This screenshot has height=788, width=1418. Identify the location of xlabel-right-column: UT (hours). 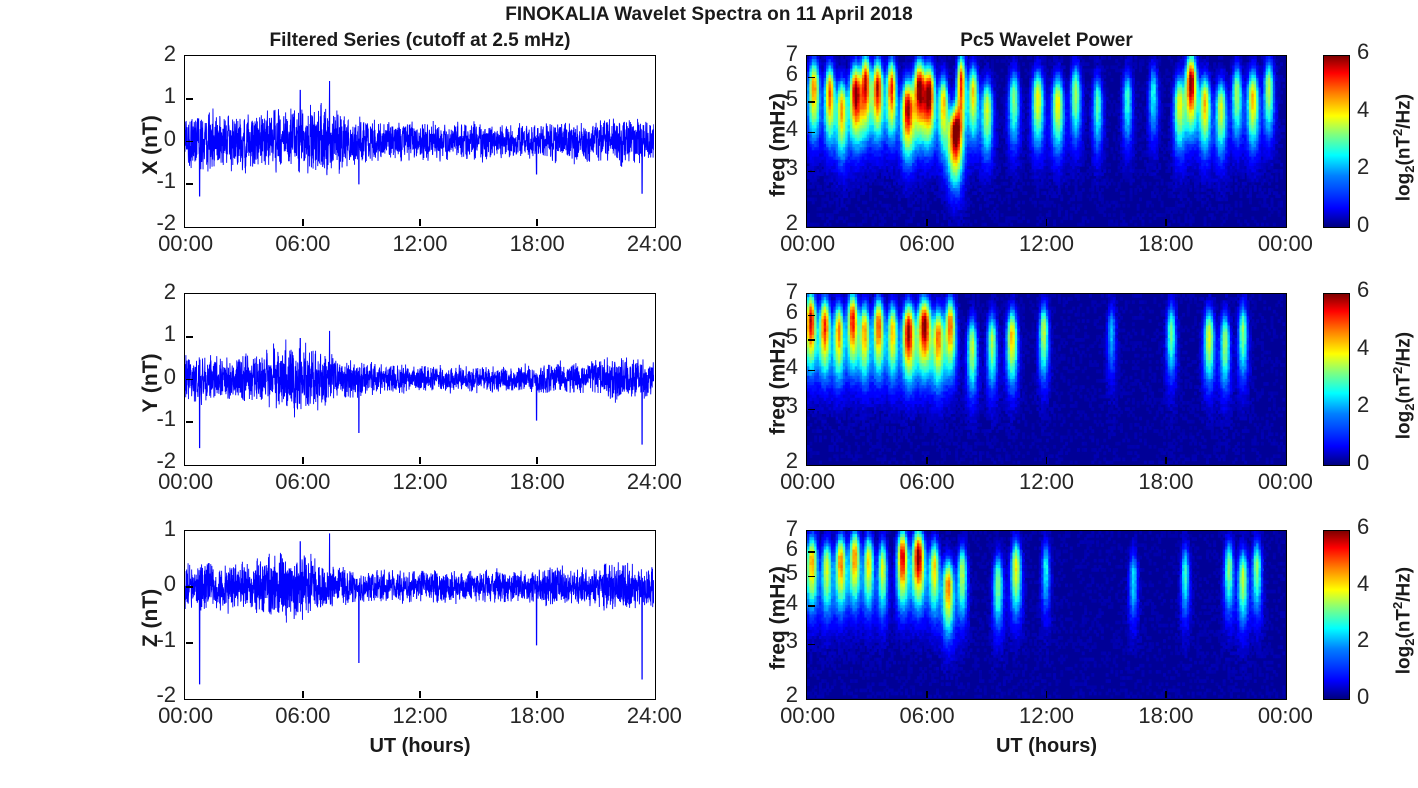
(1046, 746).